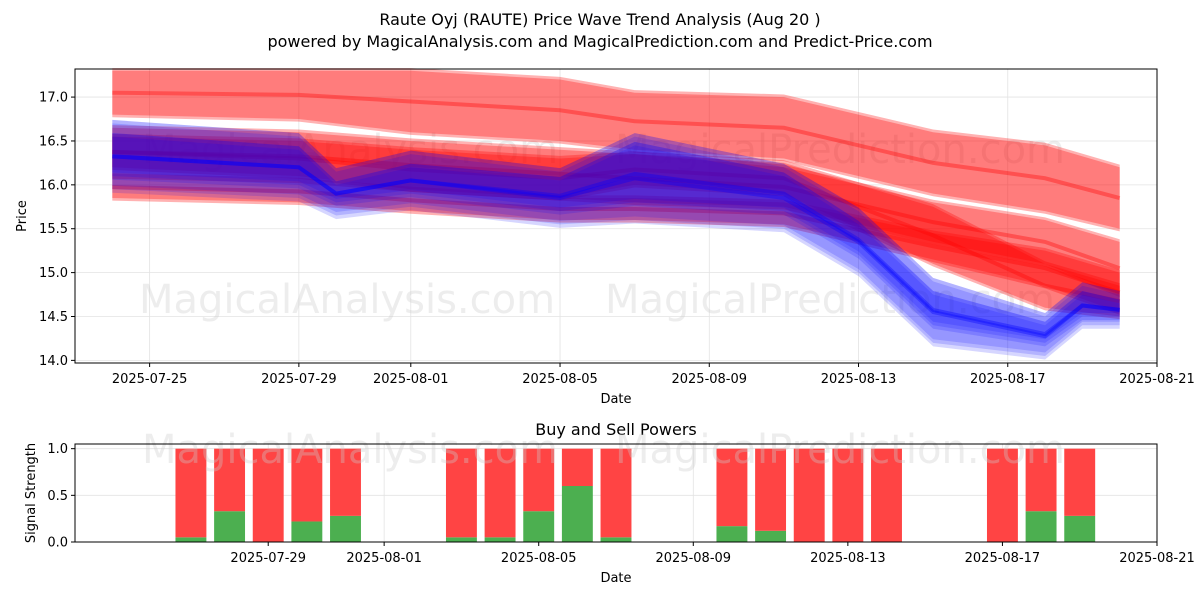 This screenshot has width=1200, height=600. What do you see at coordinates (57, 543) in the screenshot?
I see `signal-y-tick-label: 0.0` at bounding box center [57, 543].